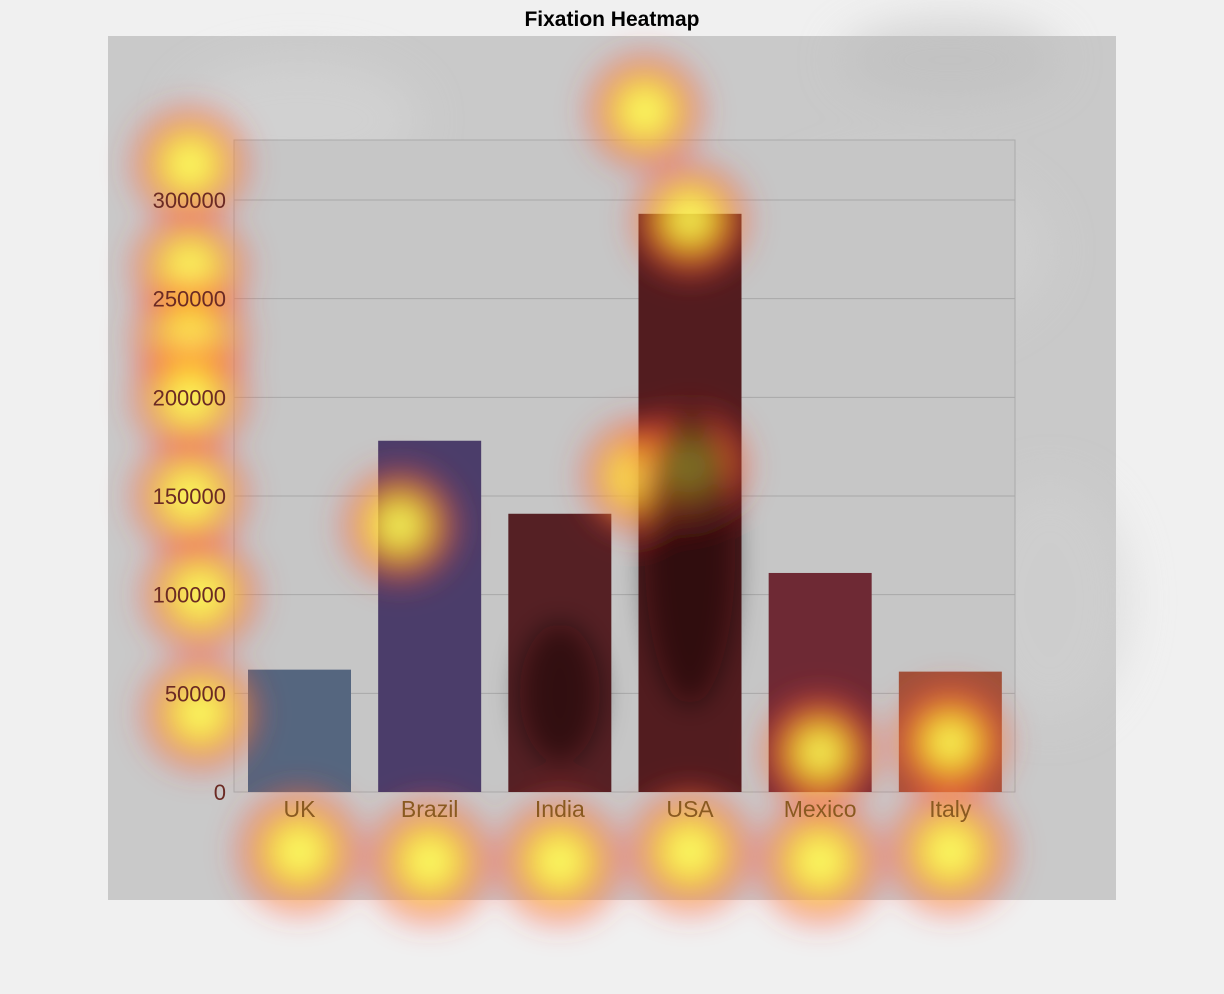  What do you see at coordinates (195, 693) in the screenshot?
I see `y-tick-label: 50000` at bounding box center [195, 693].